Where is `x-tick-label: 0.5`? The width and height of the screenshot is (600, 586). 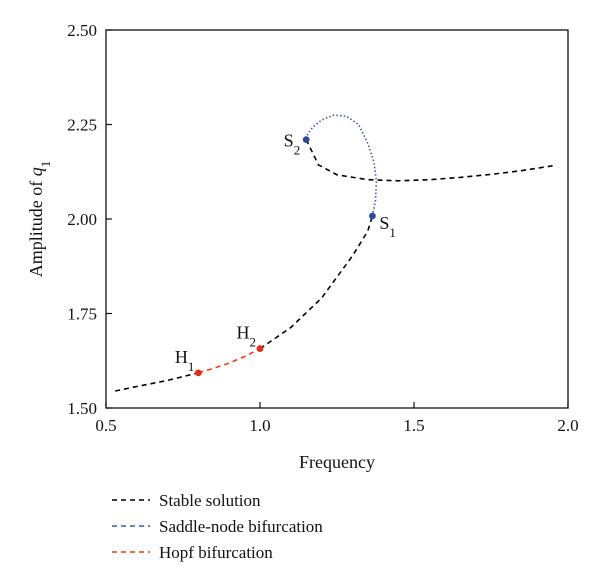 x-tick-label: 0.5 is located at coordinates (105, 425).